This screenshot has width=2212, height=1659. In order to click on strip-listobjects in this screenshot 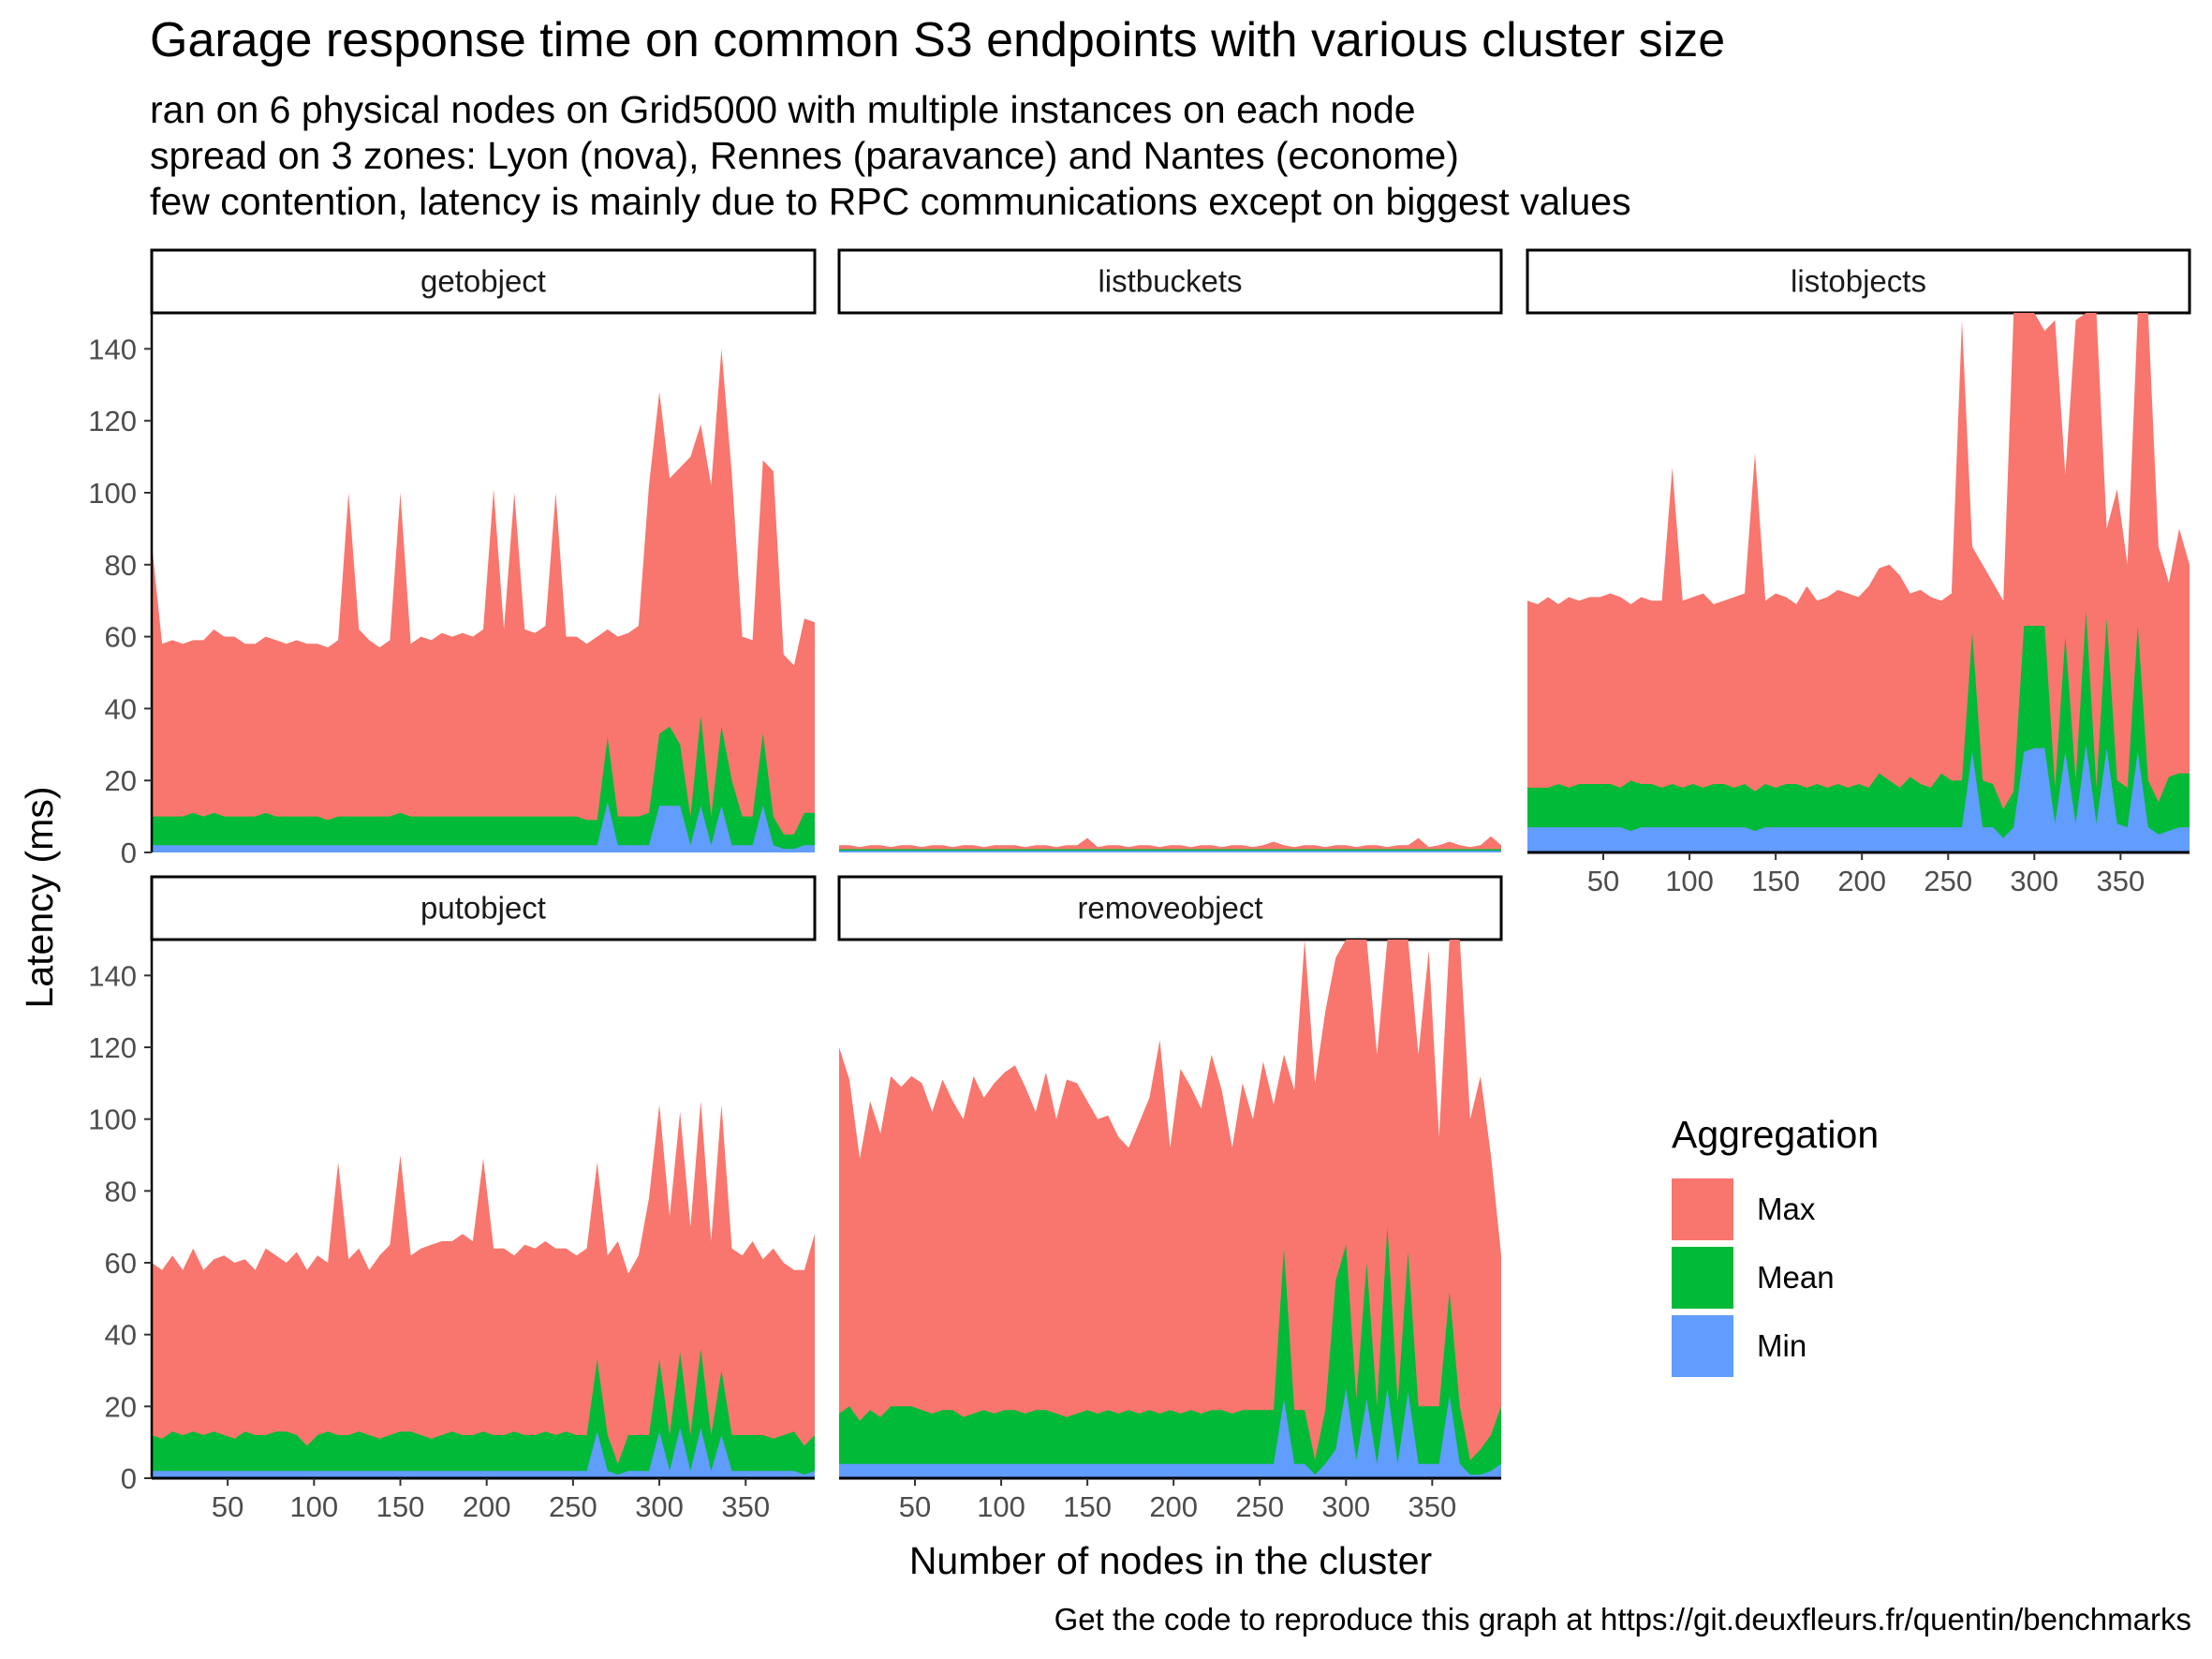, I will do `click(1858, 281)`.